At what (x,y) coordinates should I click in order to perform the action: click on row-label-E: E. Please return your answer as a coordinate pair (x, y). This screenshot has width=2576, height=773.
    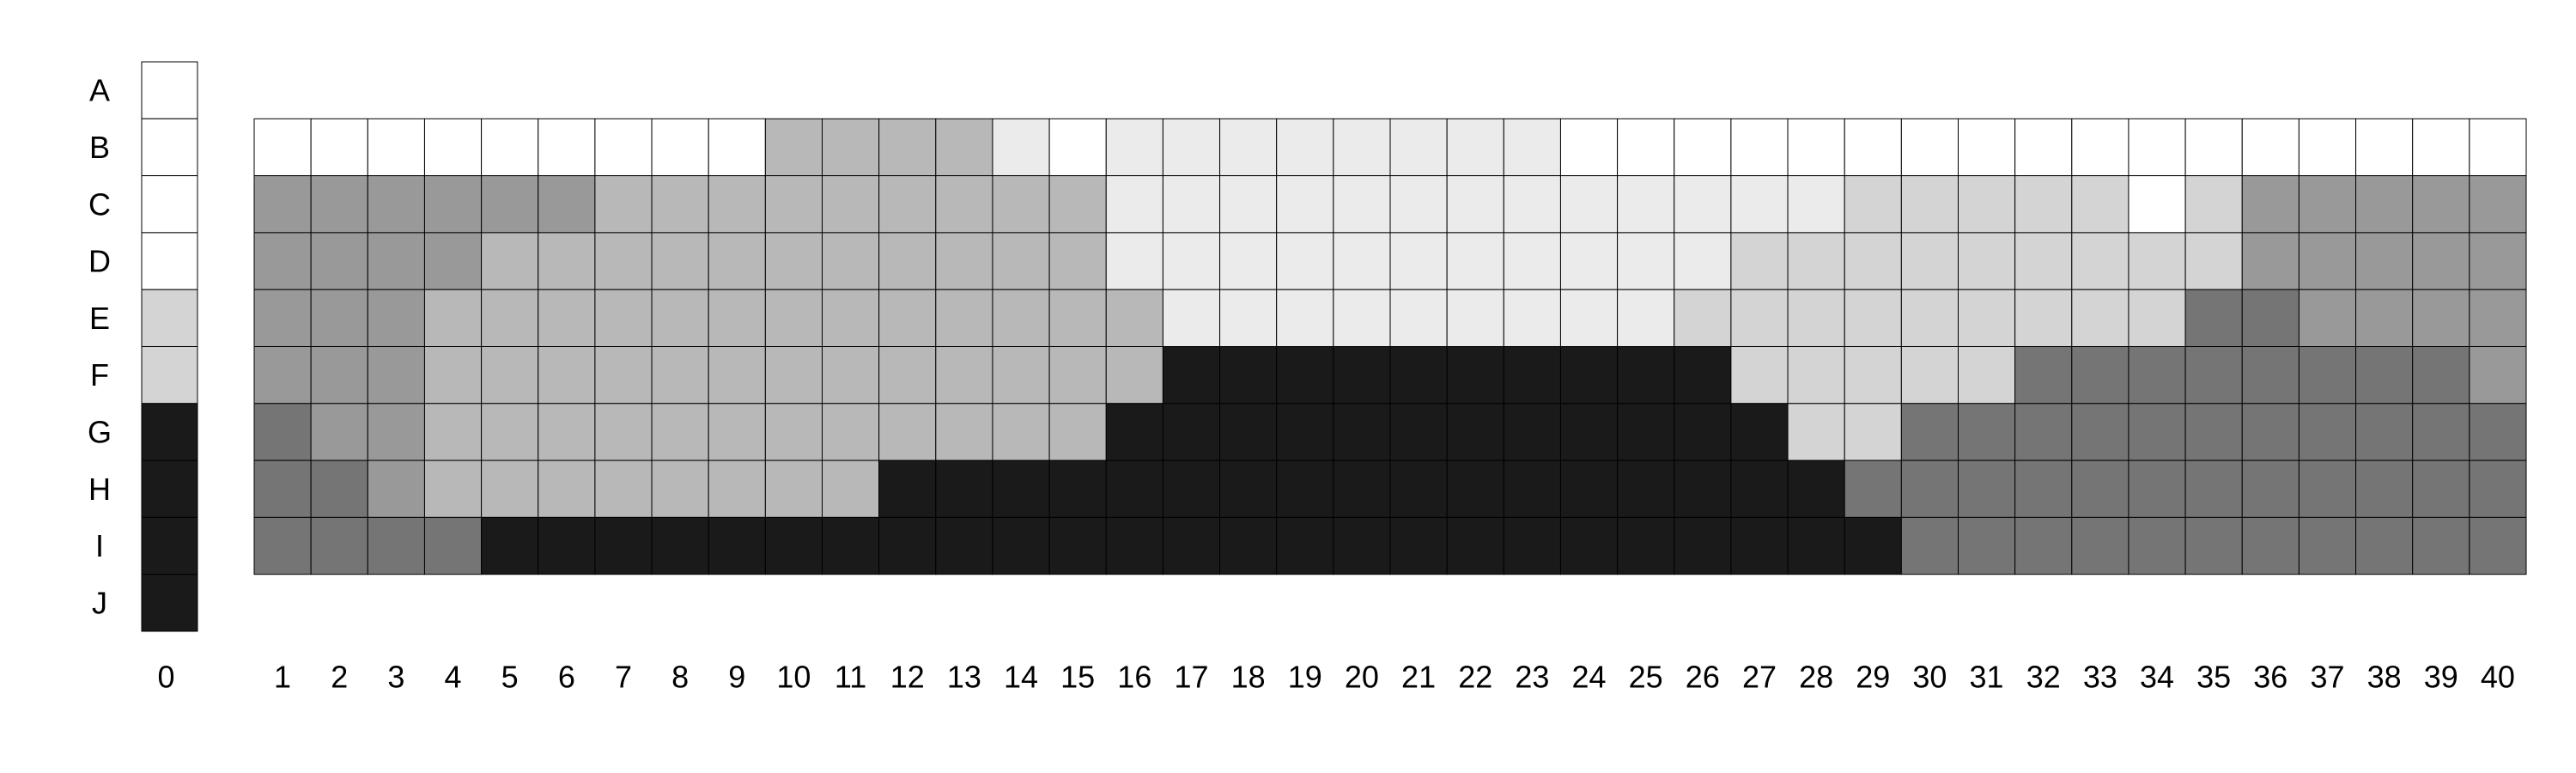
    Looking at the image, I should click on (99, 318).